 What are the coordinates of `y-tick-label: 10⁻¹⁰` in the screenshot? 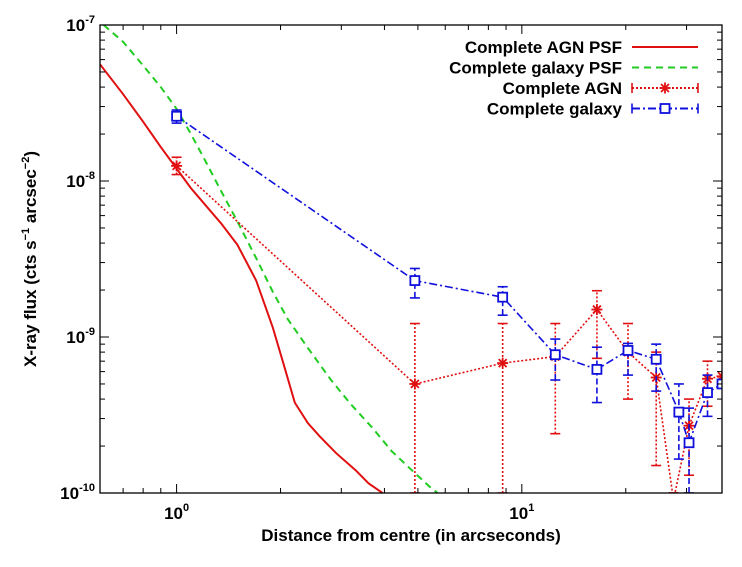 It's located at (77, 492).